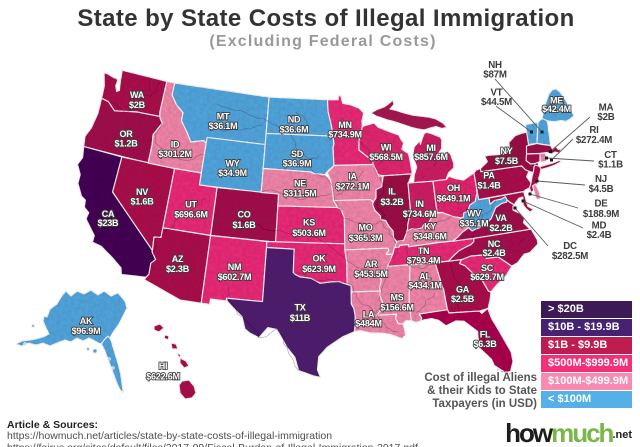 The height and width of the screenshot is (447, 640). What do you see at coordinates (368, 324) in the screenshot?
I see `svg-text: $484M` at bounding box center [368, 324].